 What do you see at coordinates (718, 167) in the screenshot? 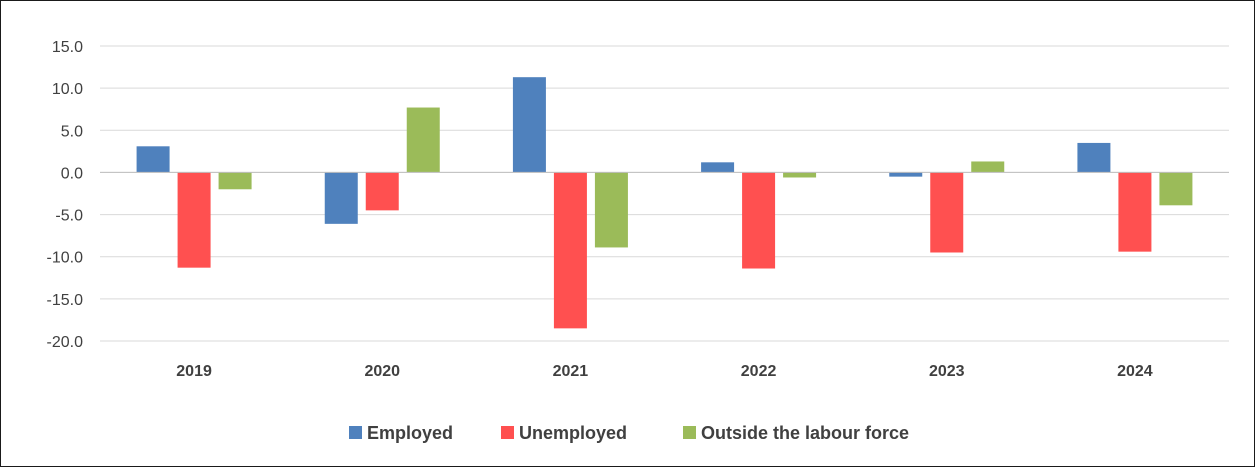
I see `bar-employed-2022` at bounding box center [718, 167].